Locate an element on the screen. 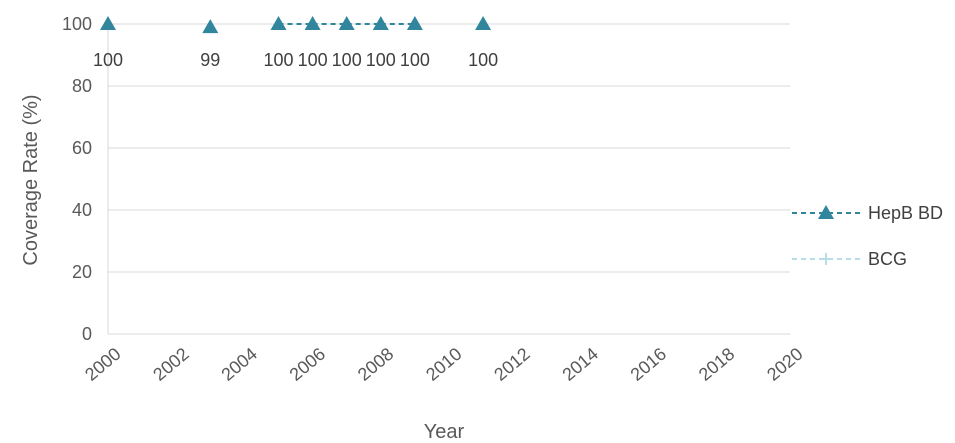  x-tick-label: 2020 is located at coordinates (785, 364).